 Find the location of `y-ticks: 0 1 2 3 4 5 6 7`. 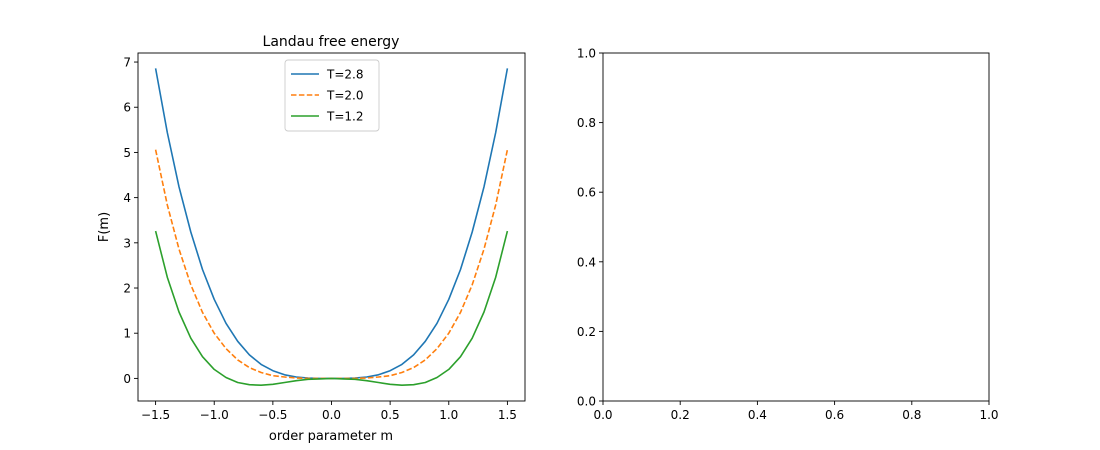

y-ticks: 0 1 2 3 4 5 6 7 is located at coordinates (130, 221).